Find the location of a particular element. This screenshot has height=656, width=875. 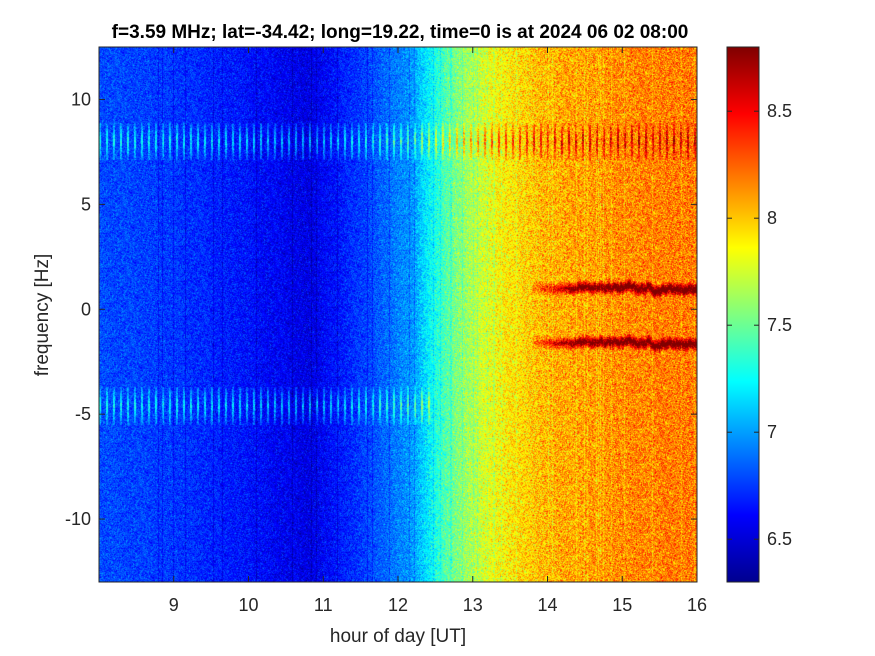

y-tick-label: 0 is located at coordinates (86, 309).